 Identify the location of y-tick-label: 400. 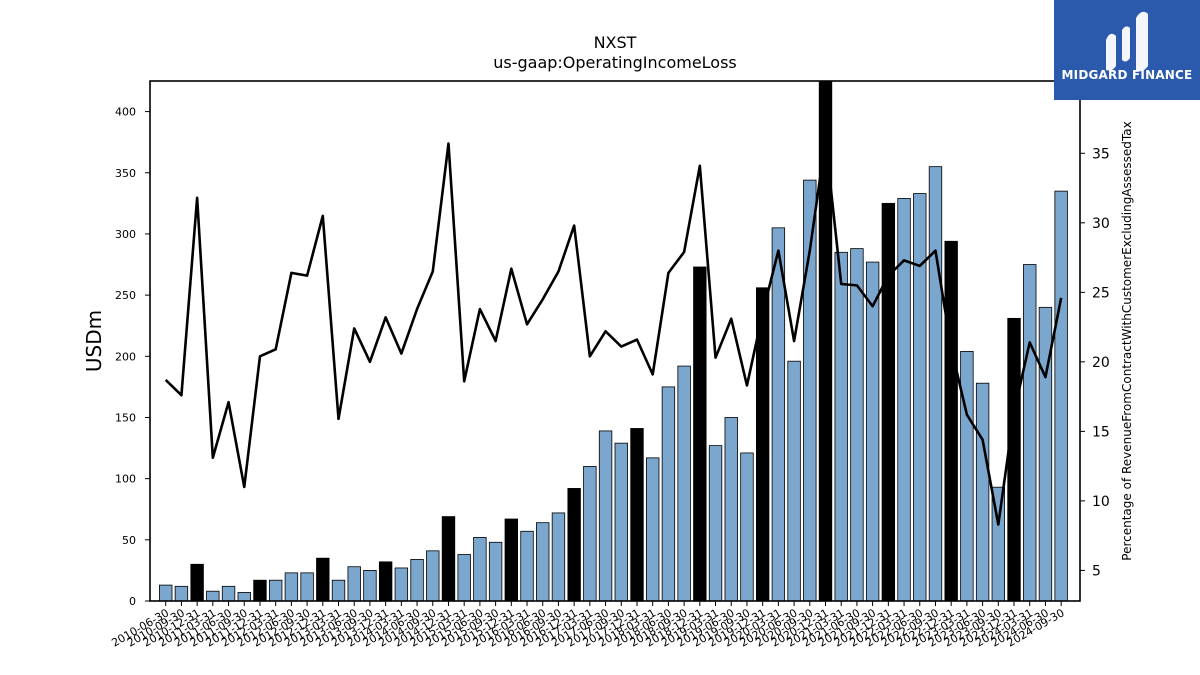
(125, 112).